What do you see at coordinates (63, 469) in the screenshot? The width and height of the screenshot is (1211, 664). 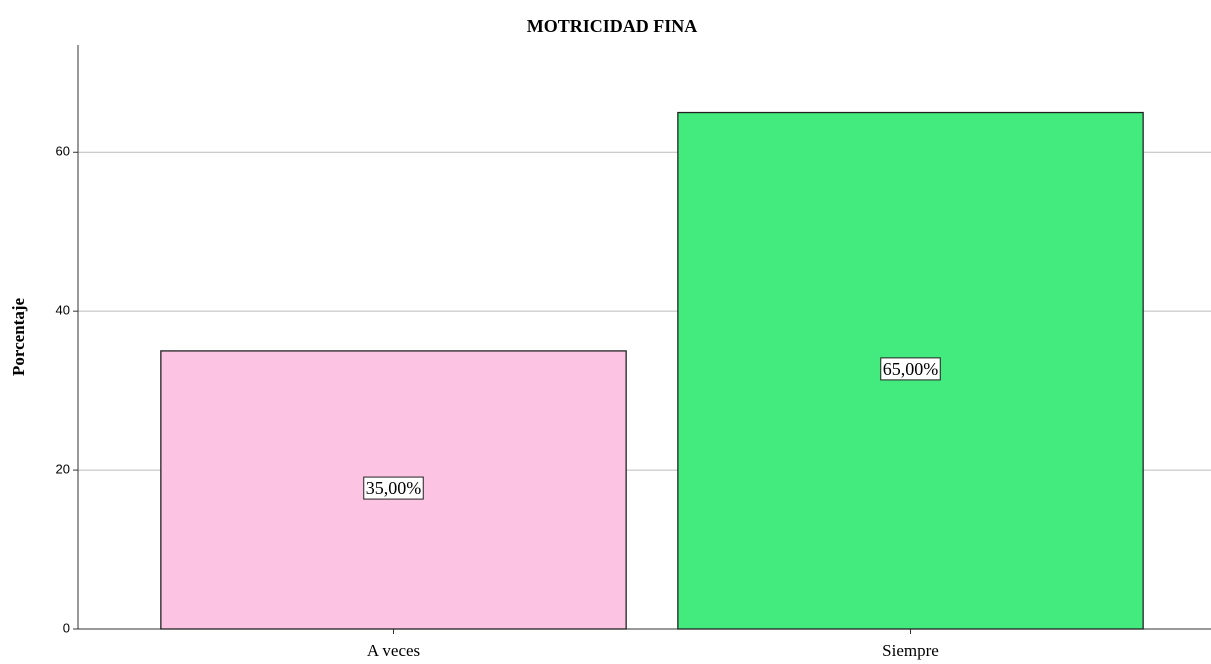 I see `y-tick-label: 20` at bounding box center [63, 469].